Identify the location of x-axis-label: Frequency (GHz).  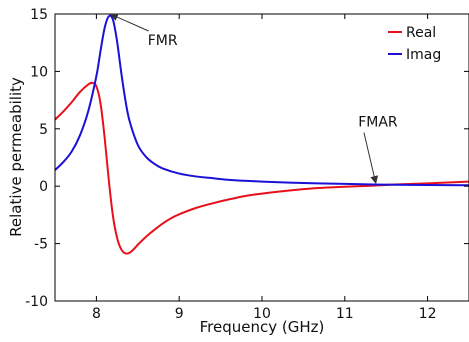
(262, 327).